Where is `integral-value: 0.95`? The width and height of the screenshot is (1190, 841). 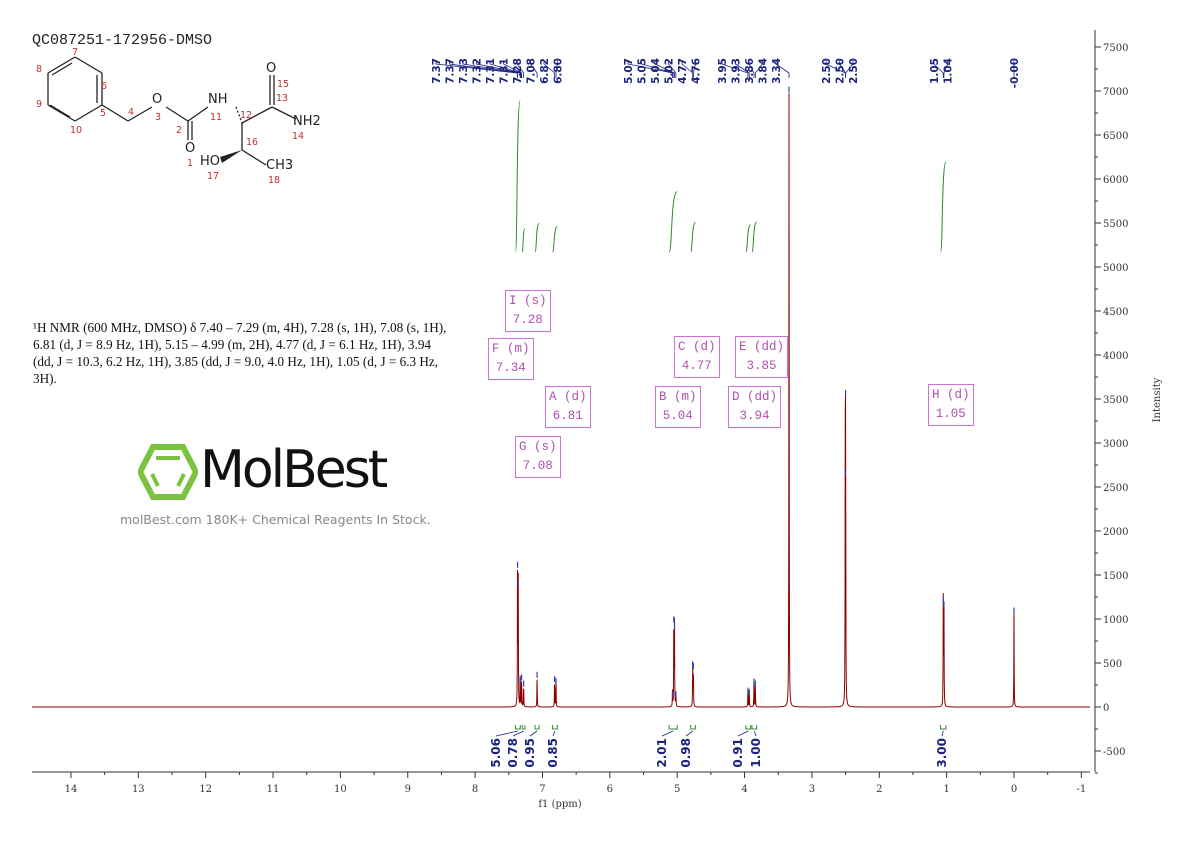 integral-value: 0.95 is located at coordinates (530, 753).